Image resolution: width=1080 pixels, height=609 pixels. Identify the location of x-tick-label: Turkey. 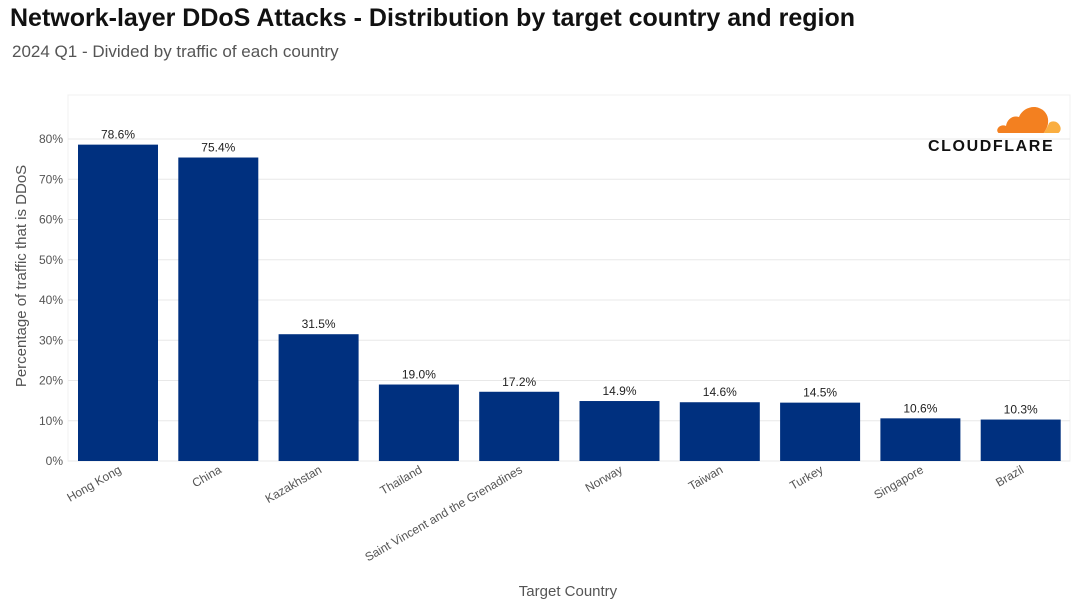
(806, 477).